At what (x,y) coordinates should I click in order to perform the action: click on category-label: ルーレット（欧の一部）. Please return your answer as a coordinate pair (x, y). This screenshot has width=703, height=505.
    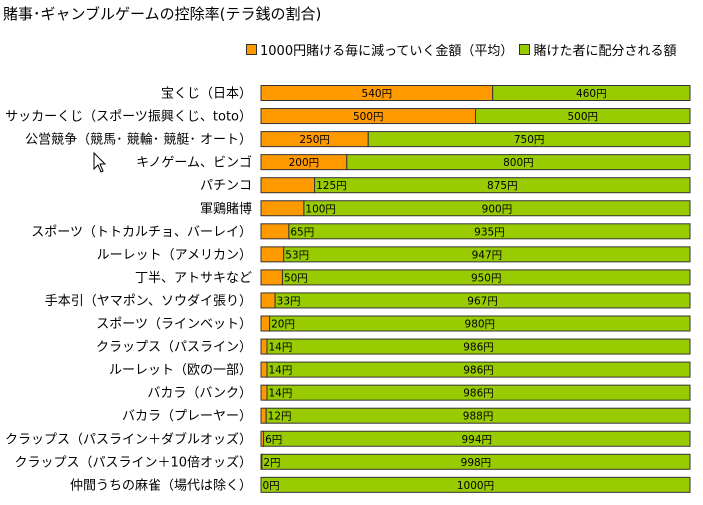
    Looking at the image, I should click on (180, 370).